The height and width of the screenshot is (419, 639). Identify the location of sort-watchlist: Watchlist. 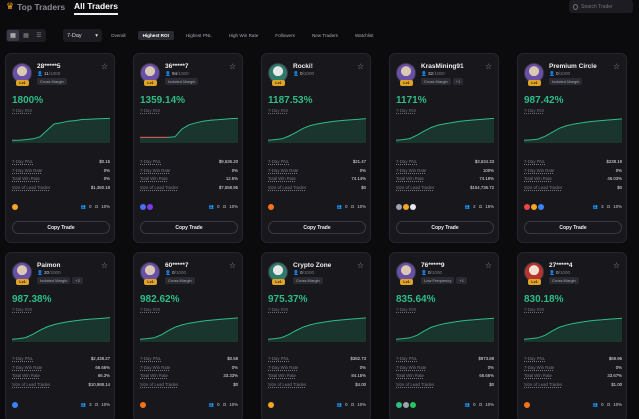
(364, 35).